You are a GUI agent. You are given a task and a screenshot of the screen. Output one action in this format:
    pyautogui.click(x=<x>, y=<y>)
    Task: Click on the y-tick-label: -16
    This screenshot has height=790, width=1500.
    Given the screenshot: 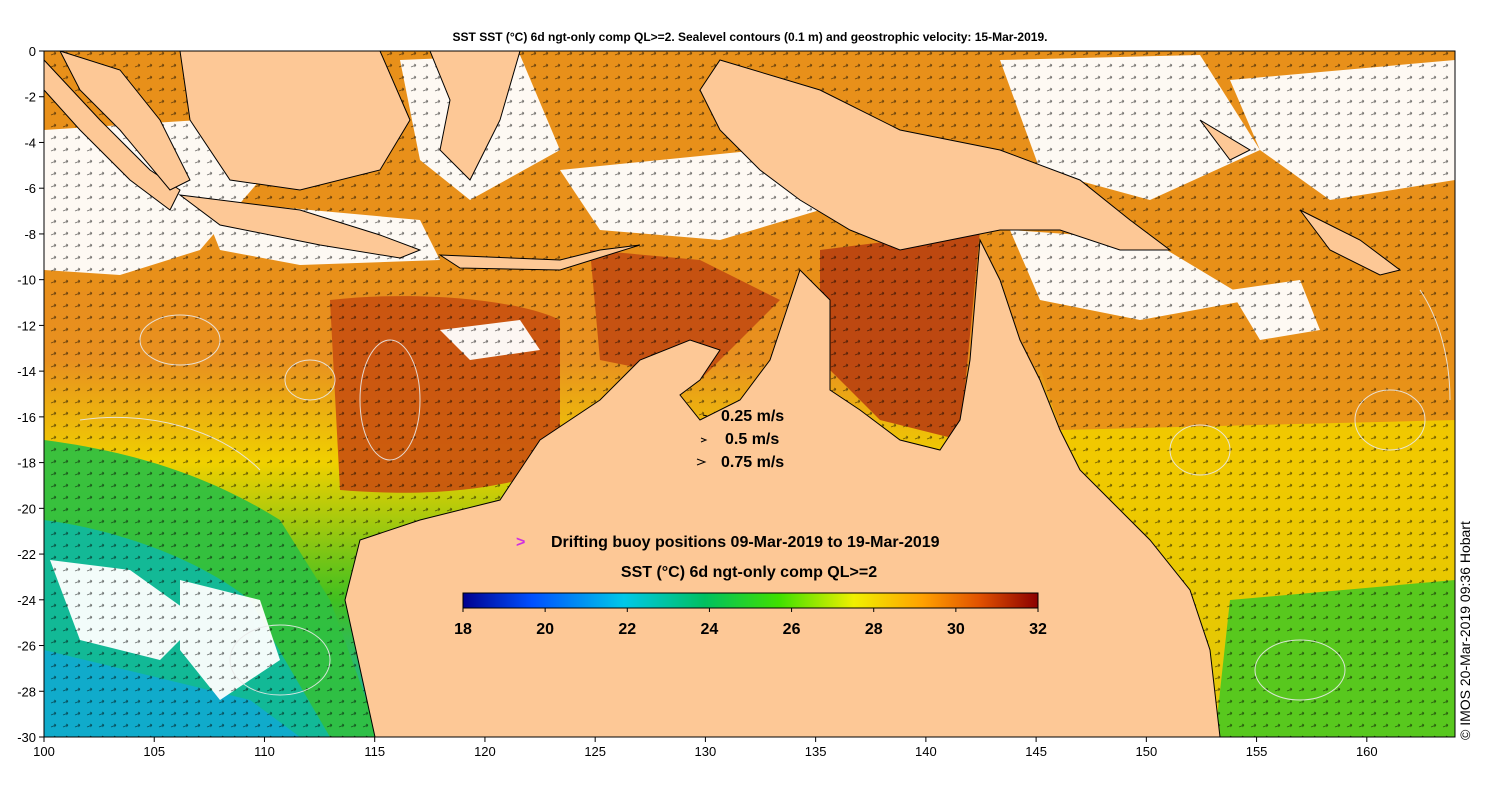 What is the action you would take?
    pyautogui.click(x=26, y=417)
    